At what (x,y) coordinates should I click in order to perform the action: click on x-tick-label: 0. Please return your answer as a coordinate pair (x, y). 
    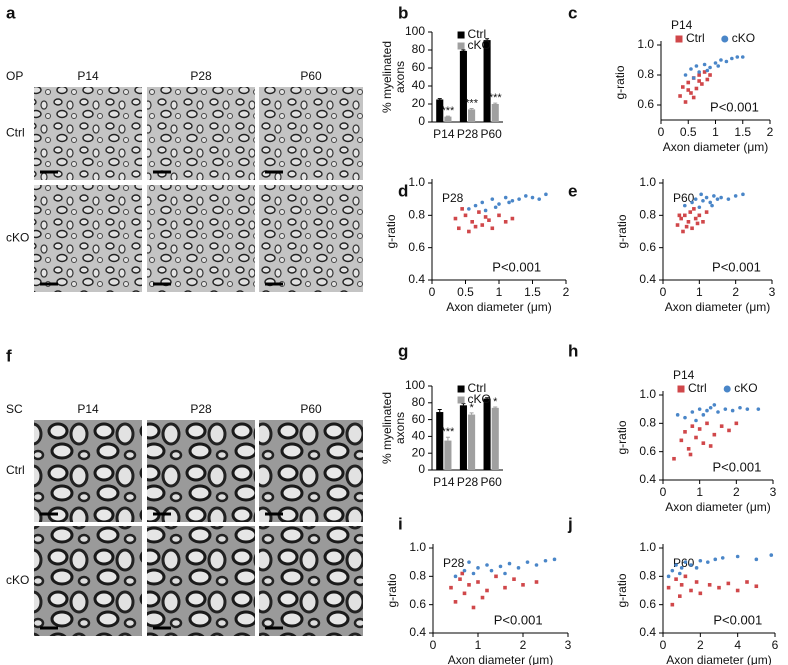
    Looking at the image, I should click on (663, 645).